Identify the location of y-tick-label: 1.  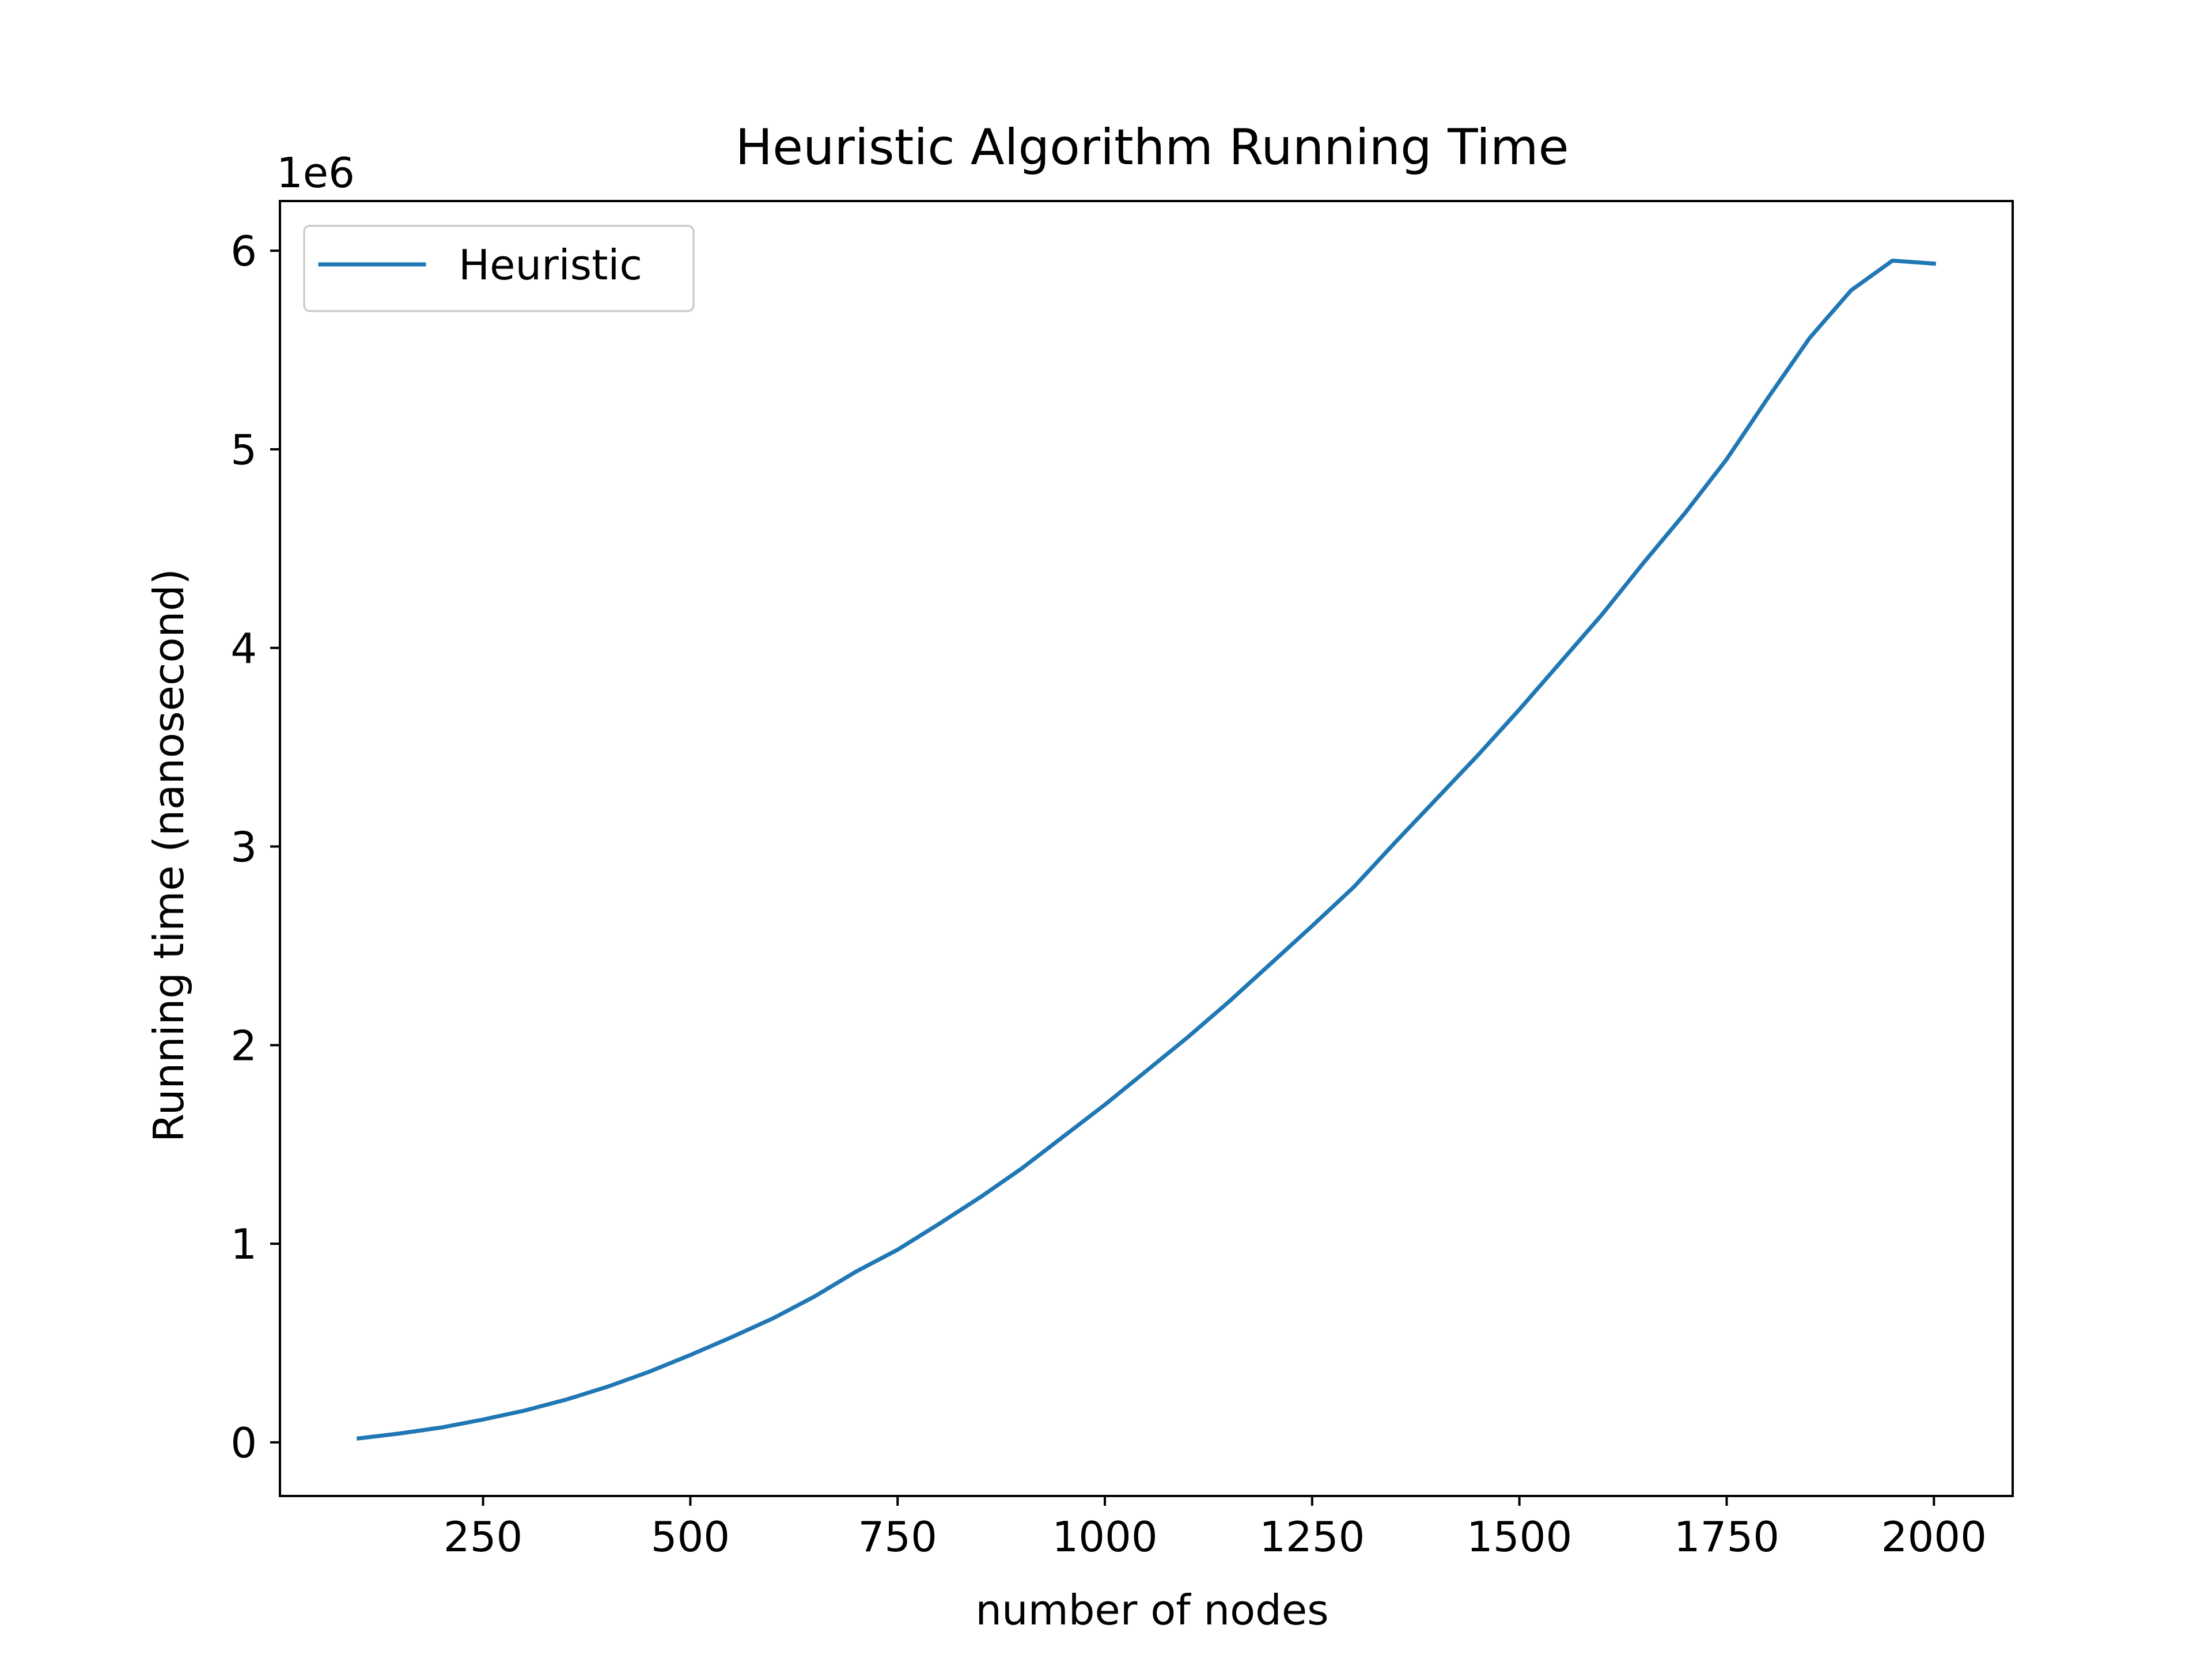
(243, 1244).